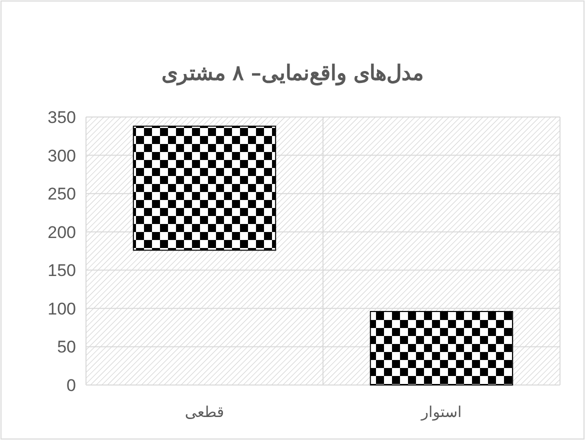 This screenshot has width=585, height=440. What do you see at coordinates (204, 412) in the screenshot?
I see `x-tick-label: قطعی` at bounding box center [204, 412].